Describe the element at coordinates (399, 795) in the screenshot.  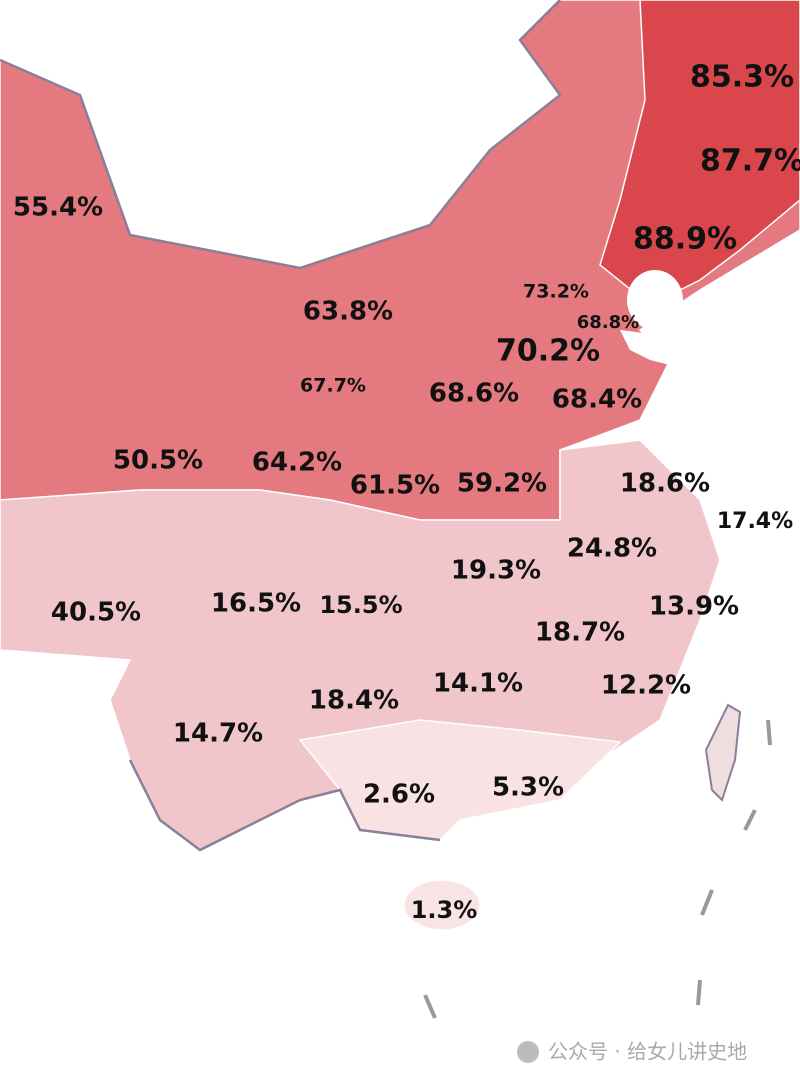
I see `region-label: 2.6%` at that location.